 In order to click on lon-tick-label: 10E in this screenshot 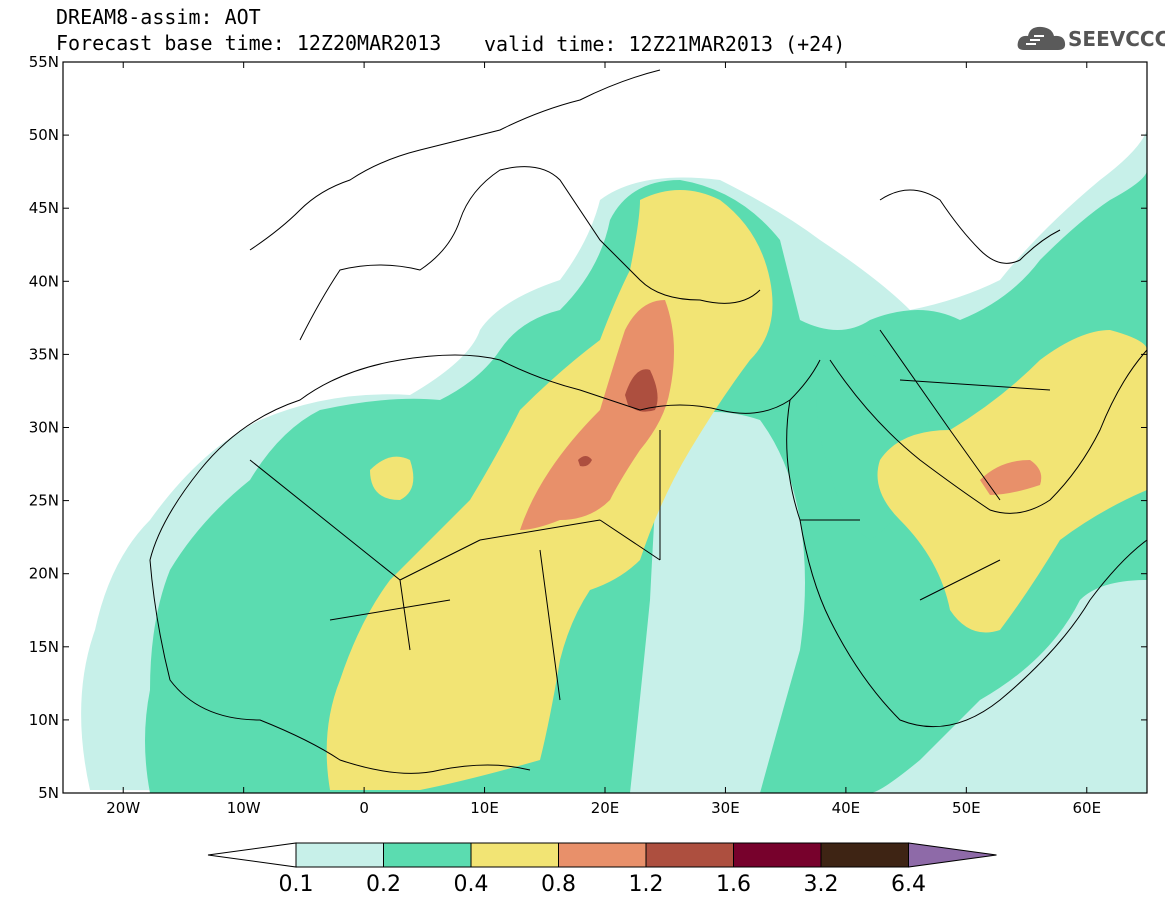, I will do `click(484, 808)`.